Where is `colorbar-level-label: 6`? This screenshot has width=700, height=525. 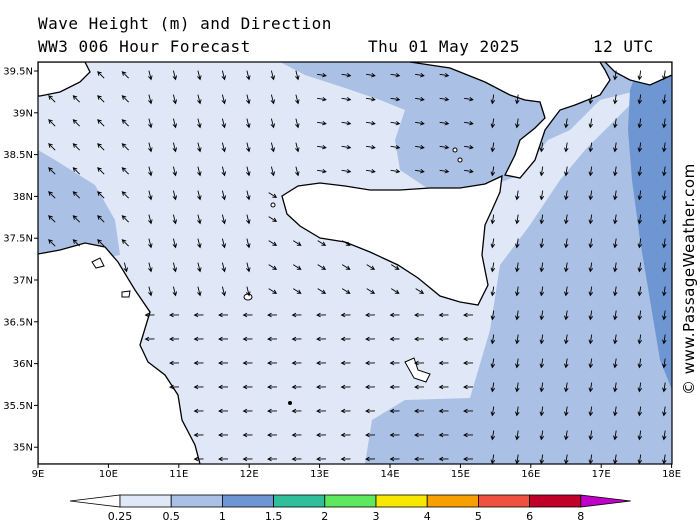
colorbar-level-label: 6 is located at coordinates (529, 516).